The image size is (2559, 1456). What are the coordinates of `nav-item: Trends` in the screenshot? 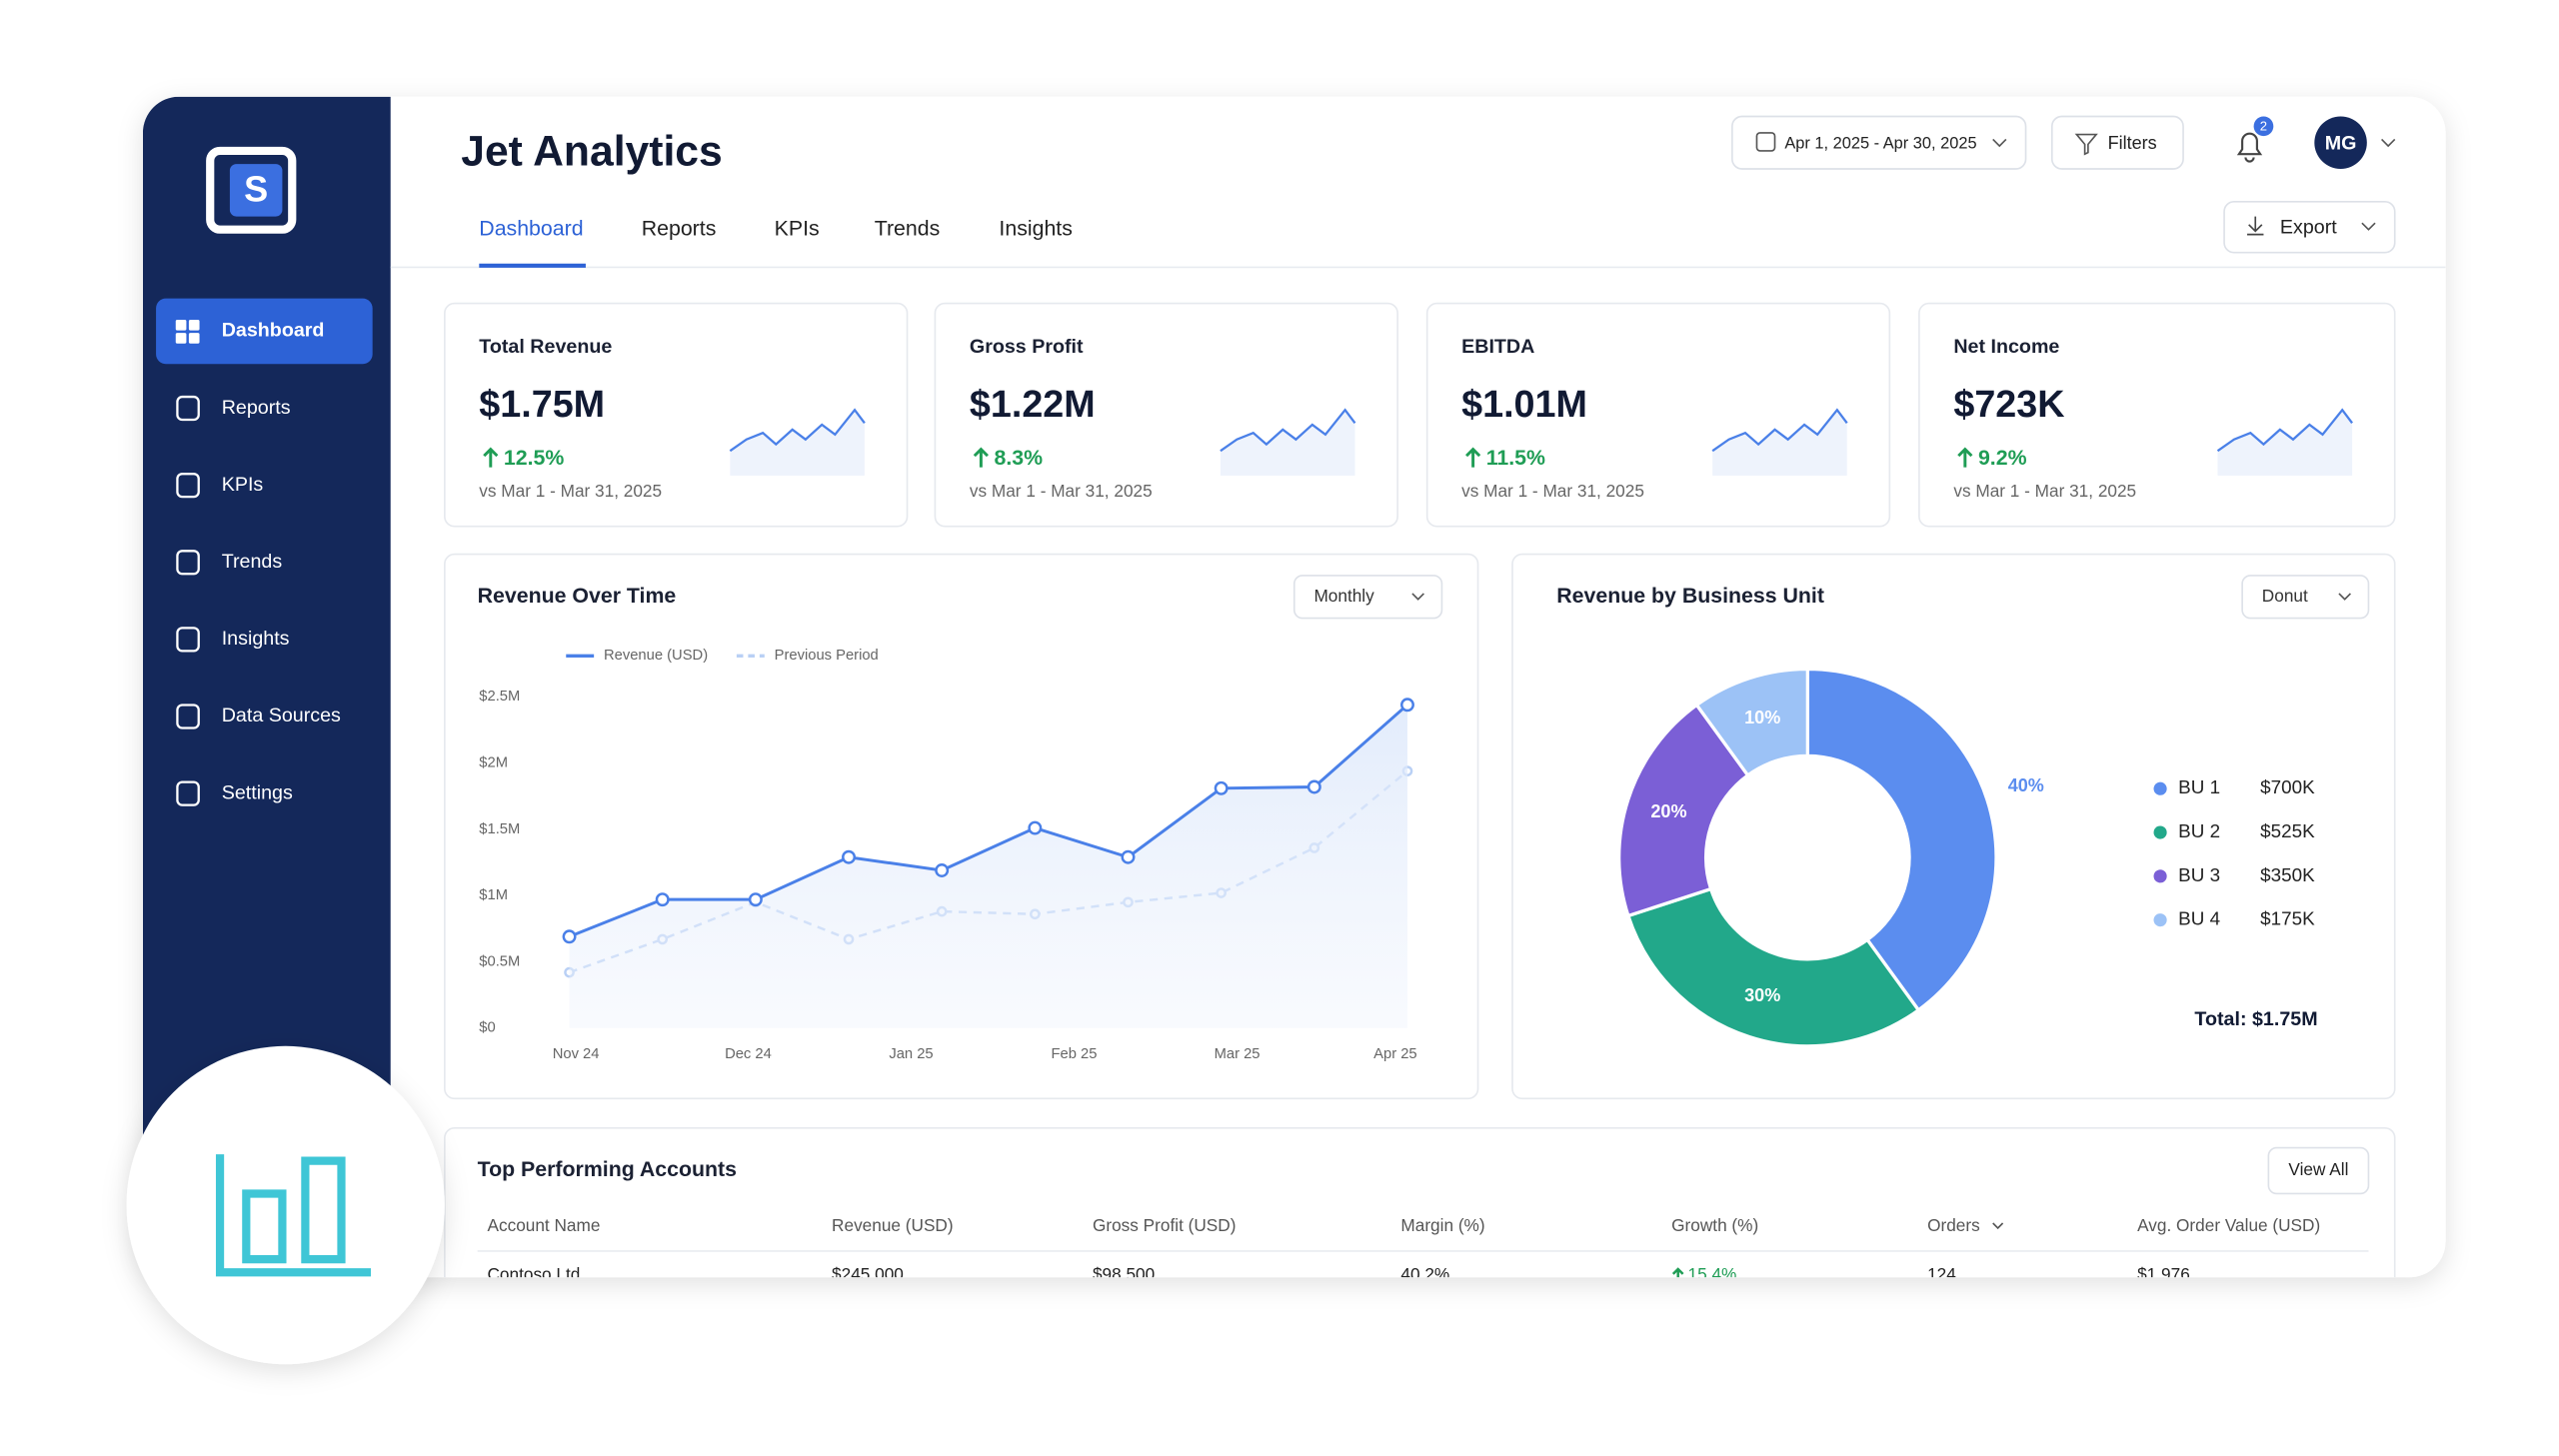 It's located at (252, 562).